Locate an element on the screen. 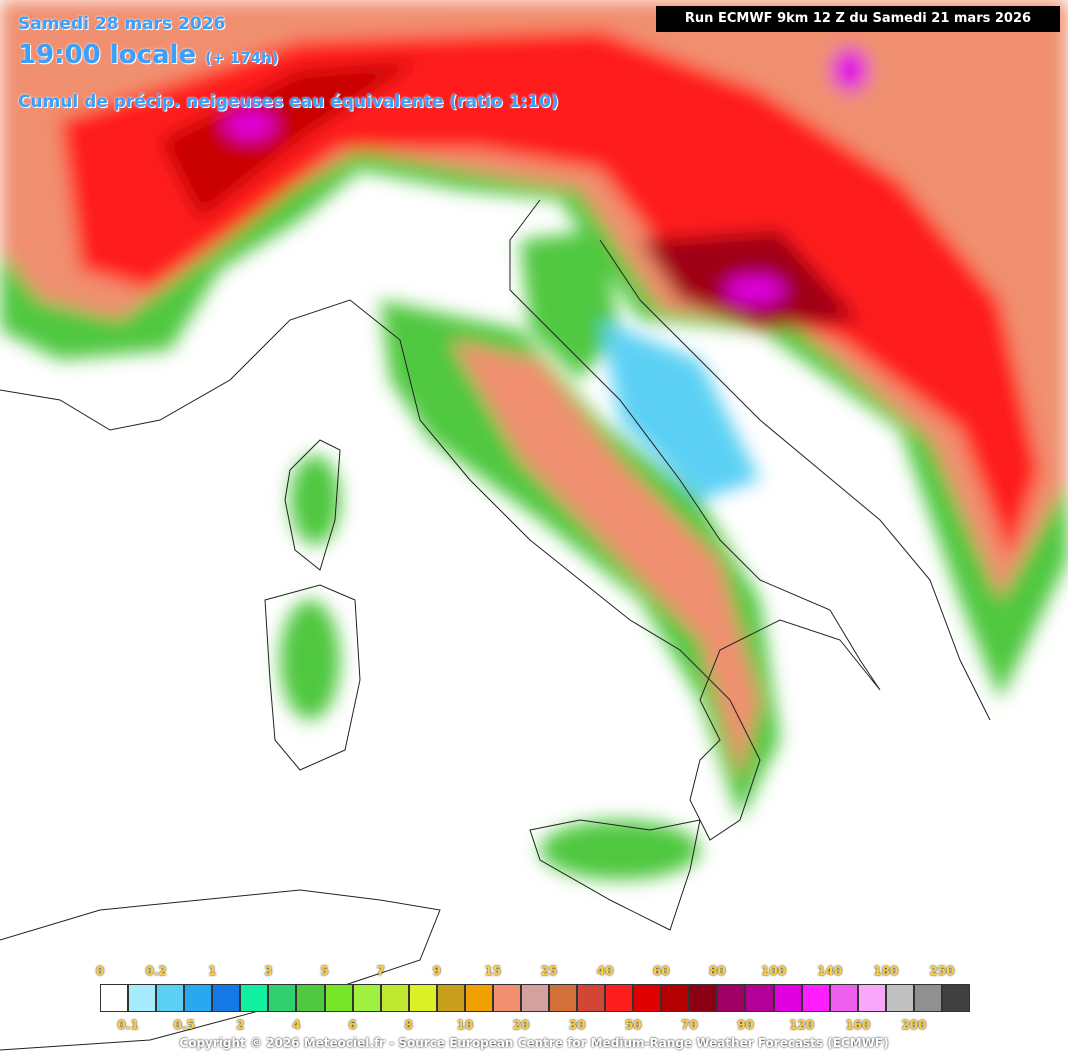 Image resolution: width=1068 pixels, height=1054 pixels. legend-label: 160 is located at coordinates (858, 1025).